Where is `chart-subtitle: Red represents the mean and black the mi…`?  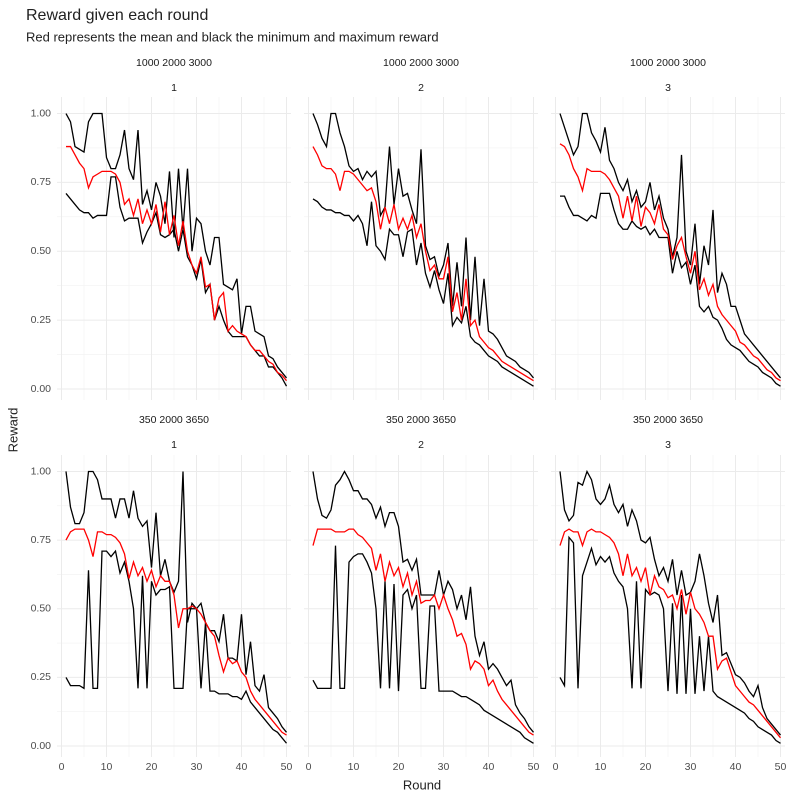
chart-subtitle: Red represents the mean and black the mi… is located at coordinates (232, 36).